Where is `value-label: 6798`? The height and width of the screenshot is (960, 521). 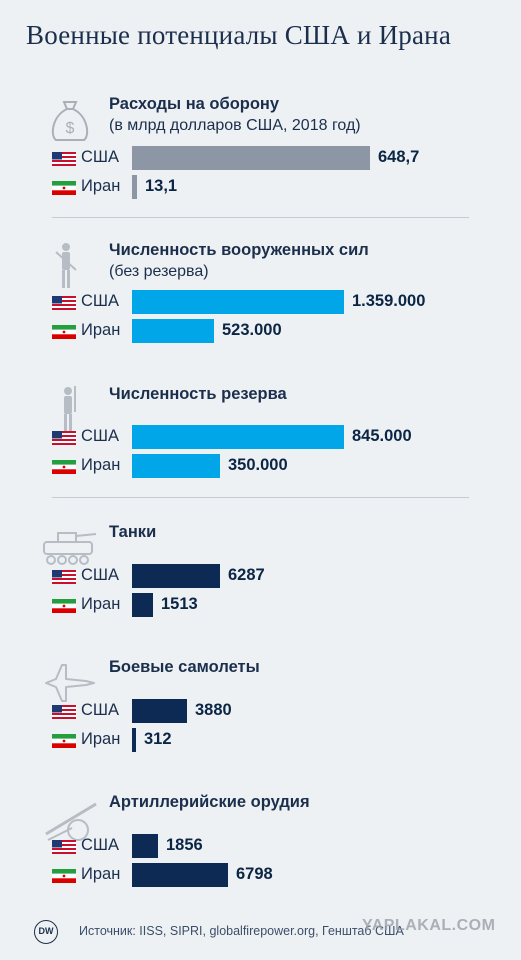
value-label: 6798 is located at coordinates (254, 874).